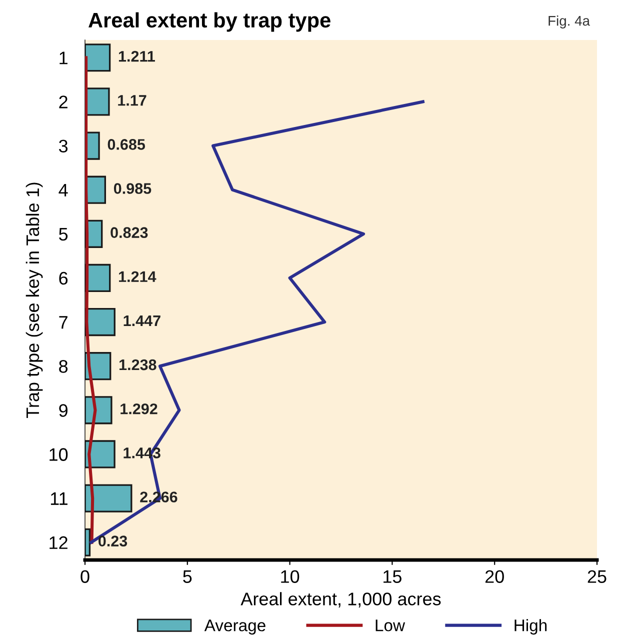  What do you see at coordinates (34, 300) in the screenshot?
I see `y-axis-title: Trap type (see key in Table 1)` at bounding box center [34, 300].